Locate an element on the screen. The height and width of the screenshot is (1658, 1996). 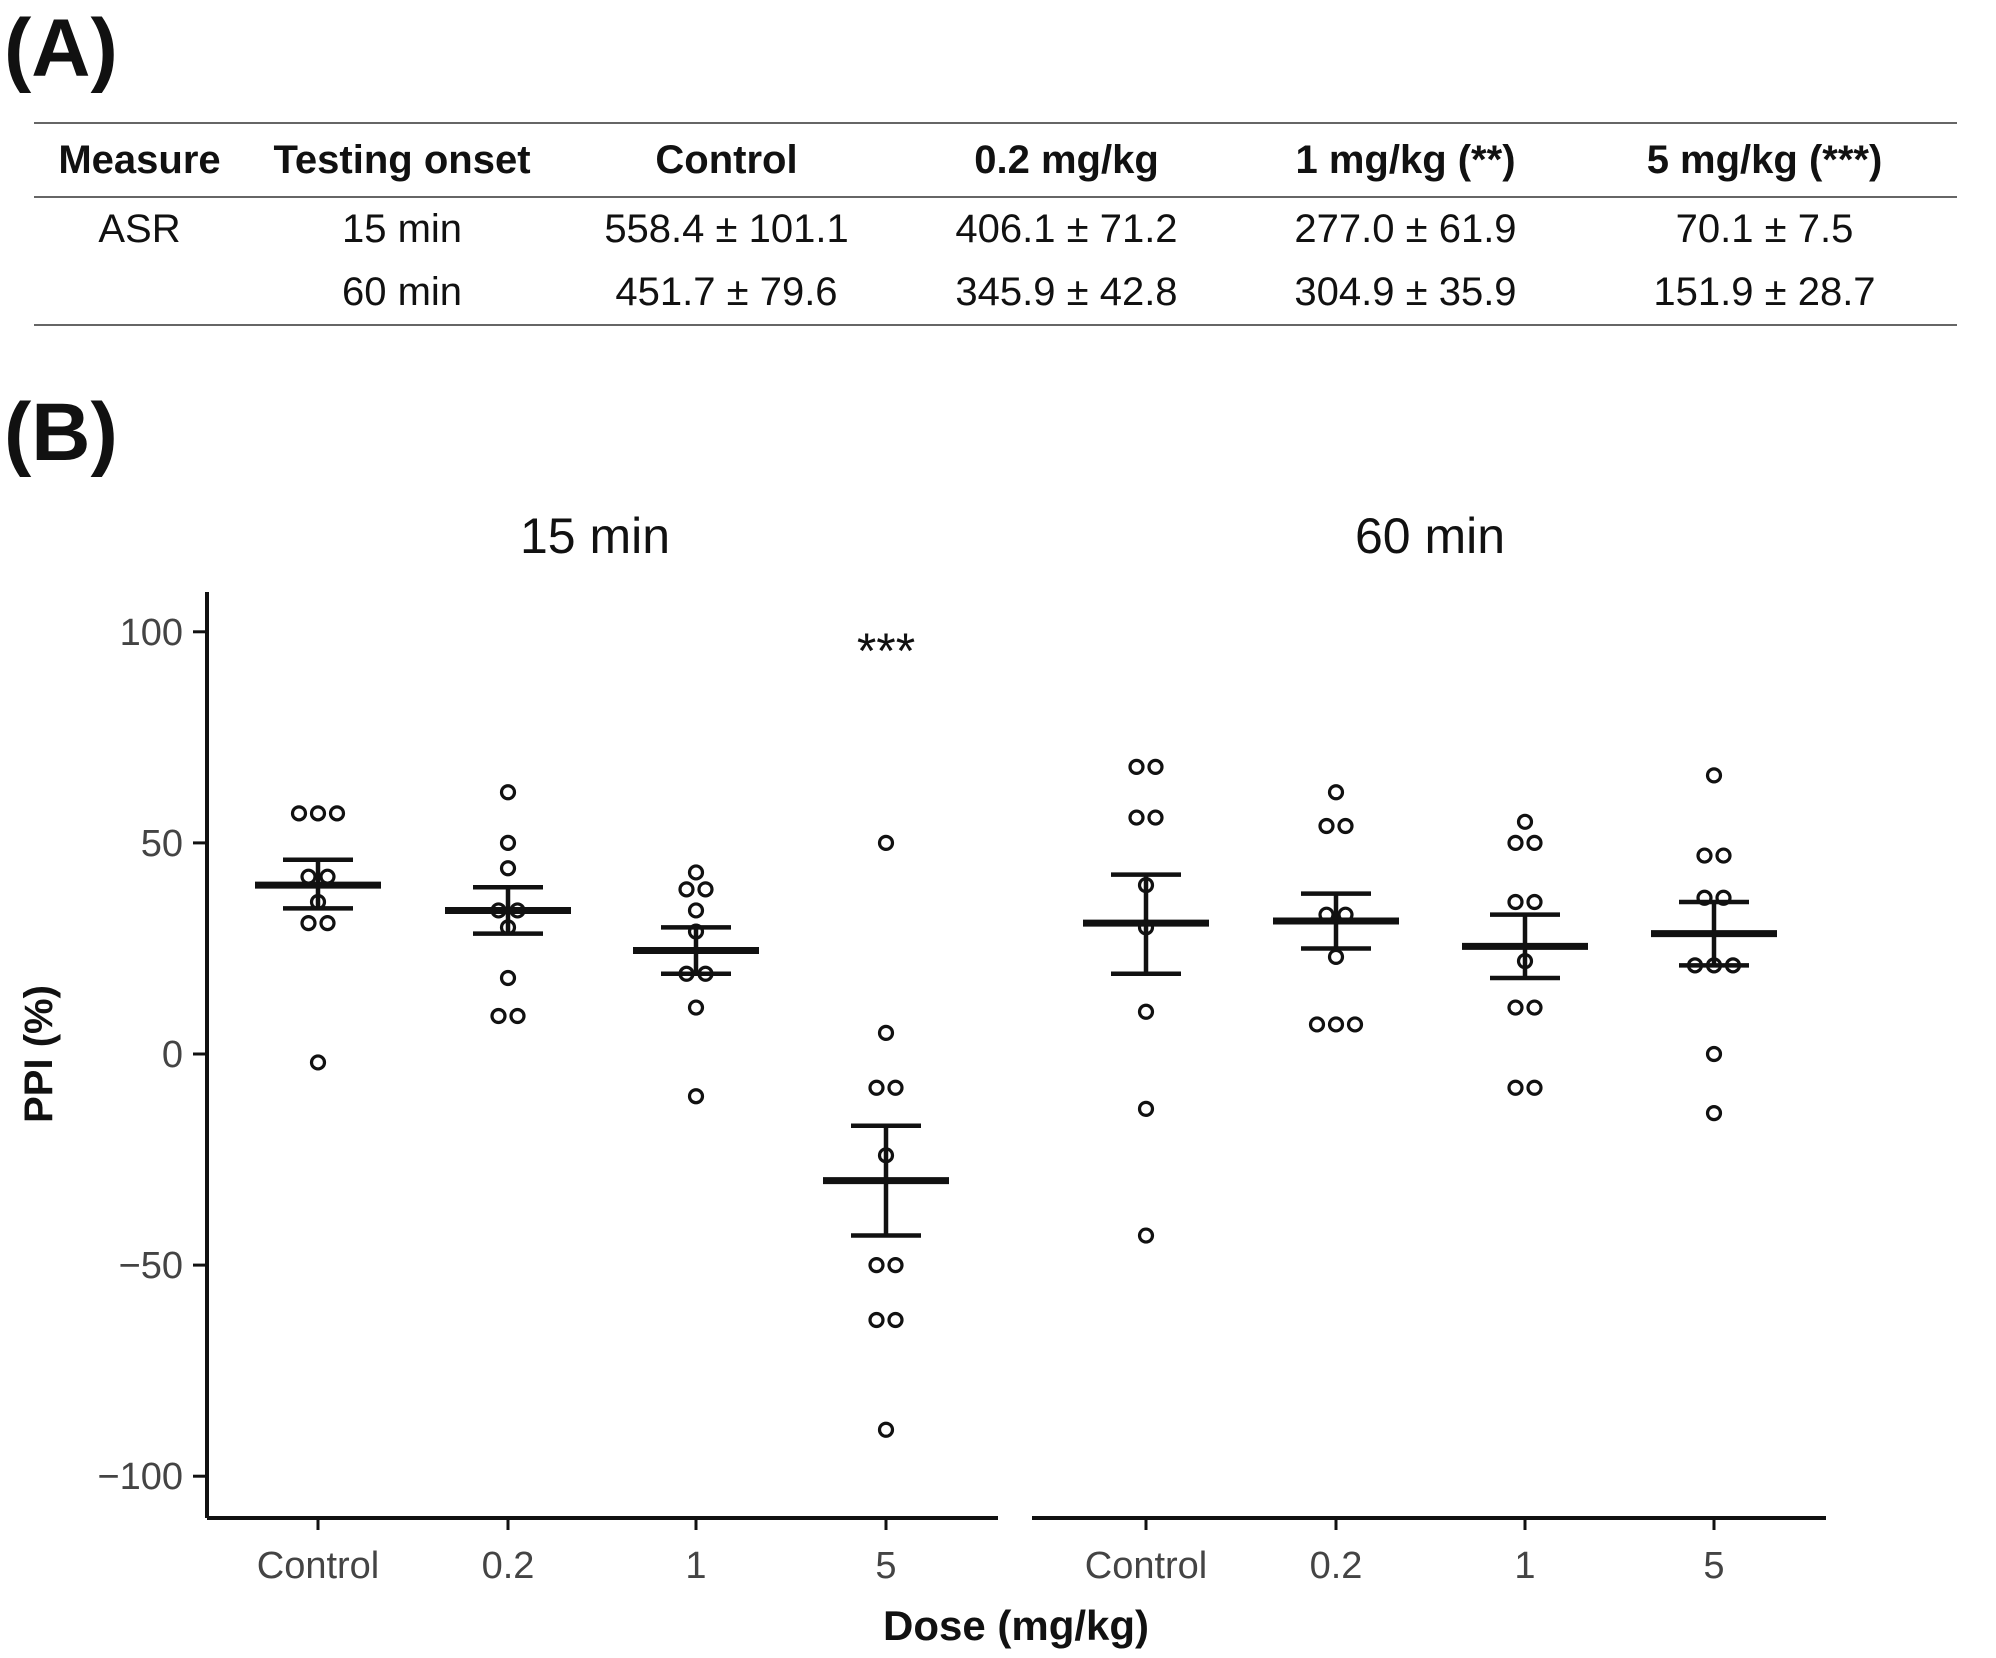
table-cell: ASR is located at coordinates (139, 229).